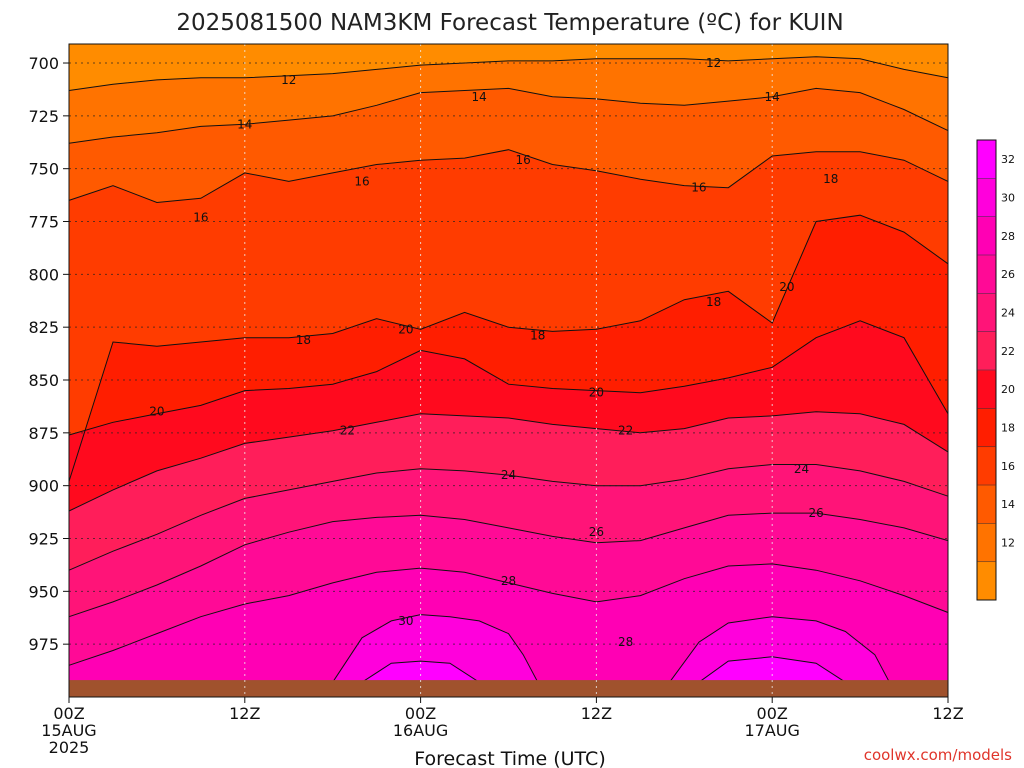  What do you see at coordinates (405, 621) in the screenshot?
I see `contour-label: 30` at bounding box center [405, 621].